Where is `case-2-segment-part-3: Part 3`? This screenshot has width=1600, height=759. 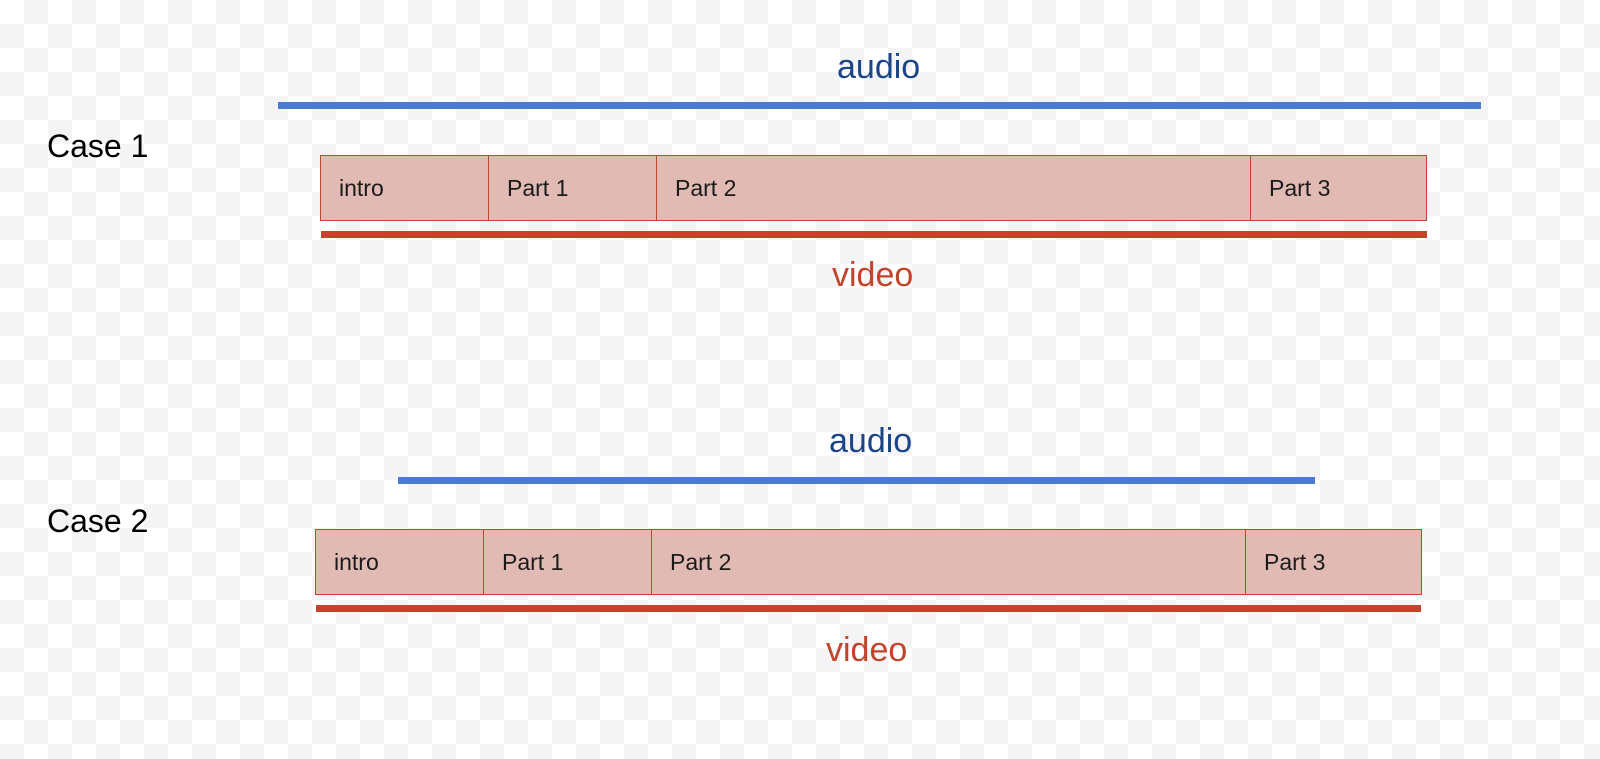
case-2-segment-part-3: Part 3 is located at coordinates (1333, 562).